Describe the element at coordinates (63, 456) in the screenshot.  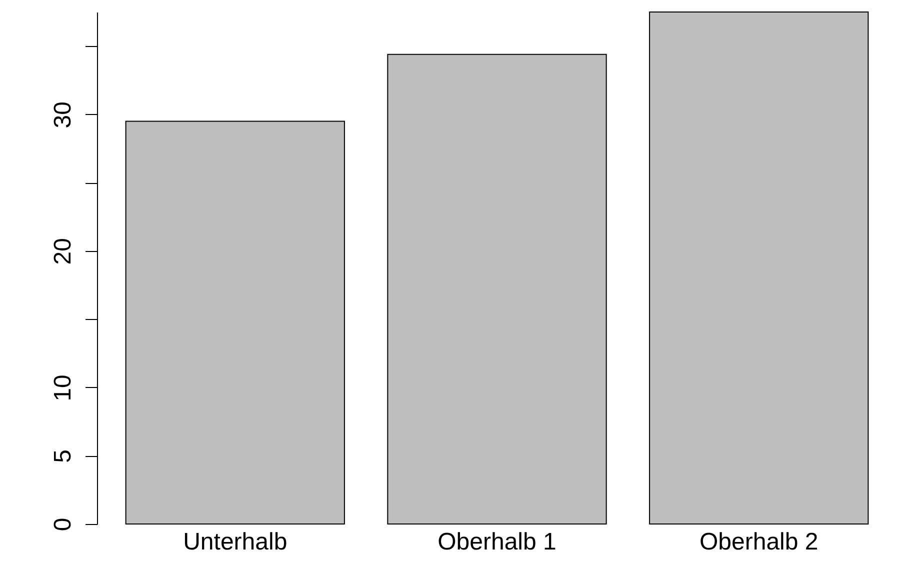
I see `y-tick-label: 5` at that location.